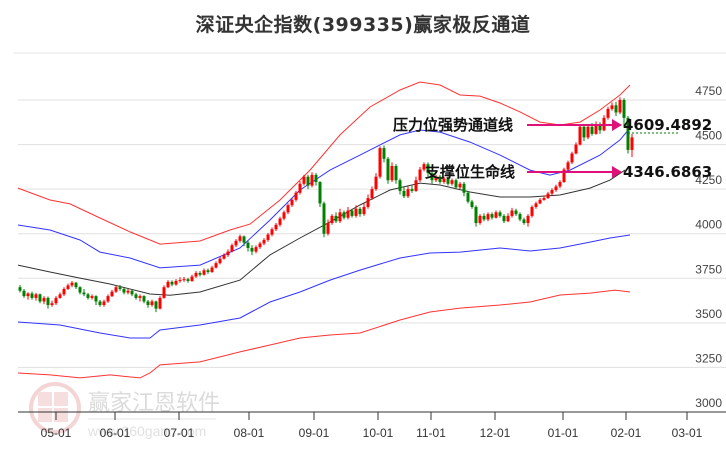 The height and width of the screenshot is (450, 726). I want to click on x-tick-label: 10-01, so click(378, 433).